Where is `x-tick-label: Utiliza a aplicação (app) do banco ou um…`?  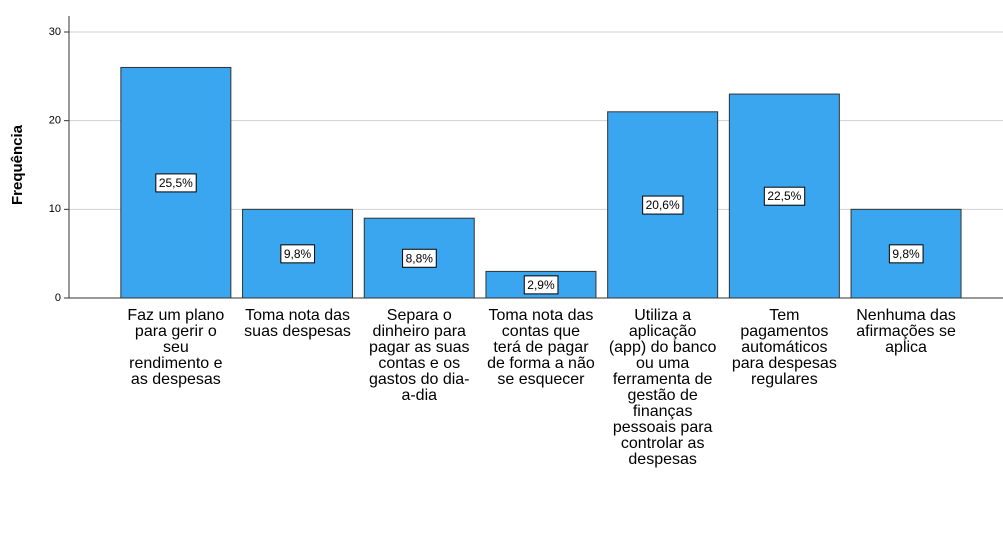 x-tick-label: Utiliza a aplicação (app) do banco ou um… is located at coordinates (662, 388).